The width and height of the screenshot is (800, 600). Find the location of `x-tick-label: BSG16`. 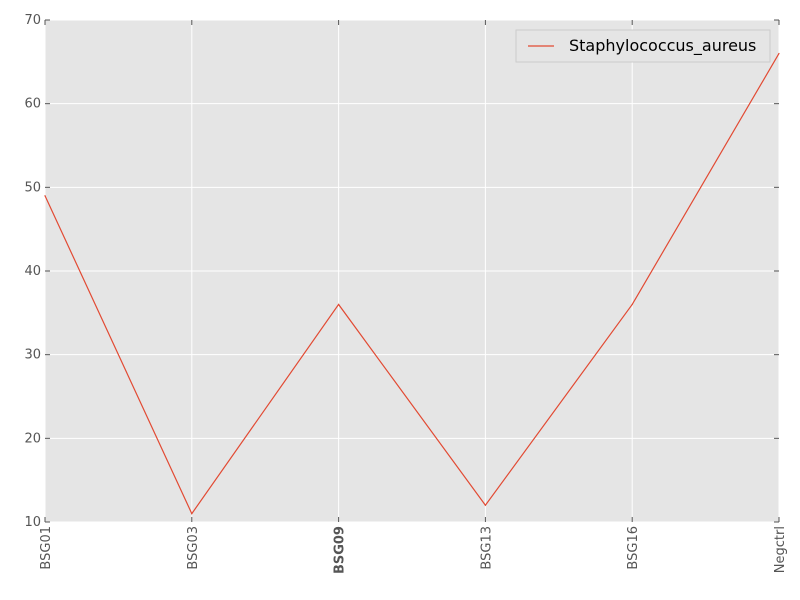

x-tick-label: BSG16 is located at coordinates (633, 548).